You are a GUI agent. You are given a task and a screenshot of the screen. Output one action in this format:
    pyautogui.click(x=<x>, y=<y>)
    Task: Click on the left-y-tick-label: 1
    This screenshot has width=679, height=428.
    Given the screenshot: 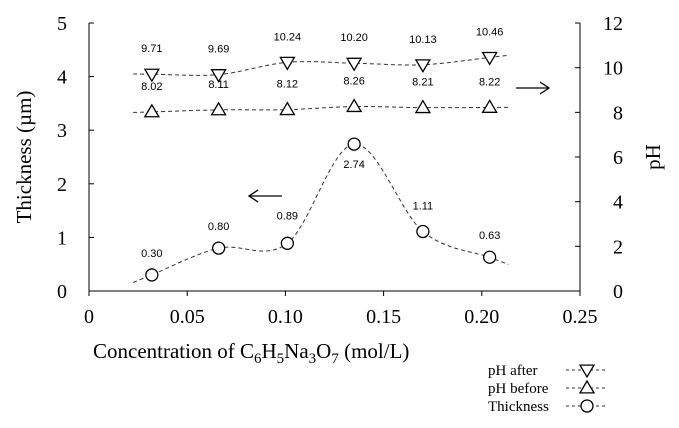 What is the action you would take?
    pyautogui.click(x=62, y=238)
    